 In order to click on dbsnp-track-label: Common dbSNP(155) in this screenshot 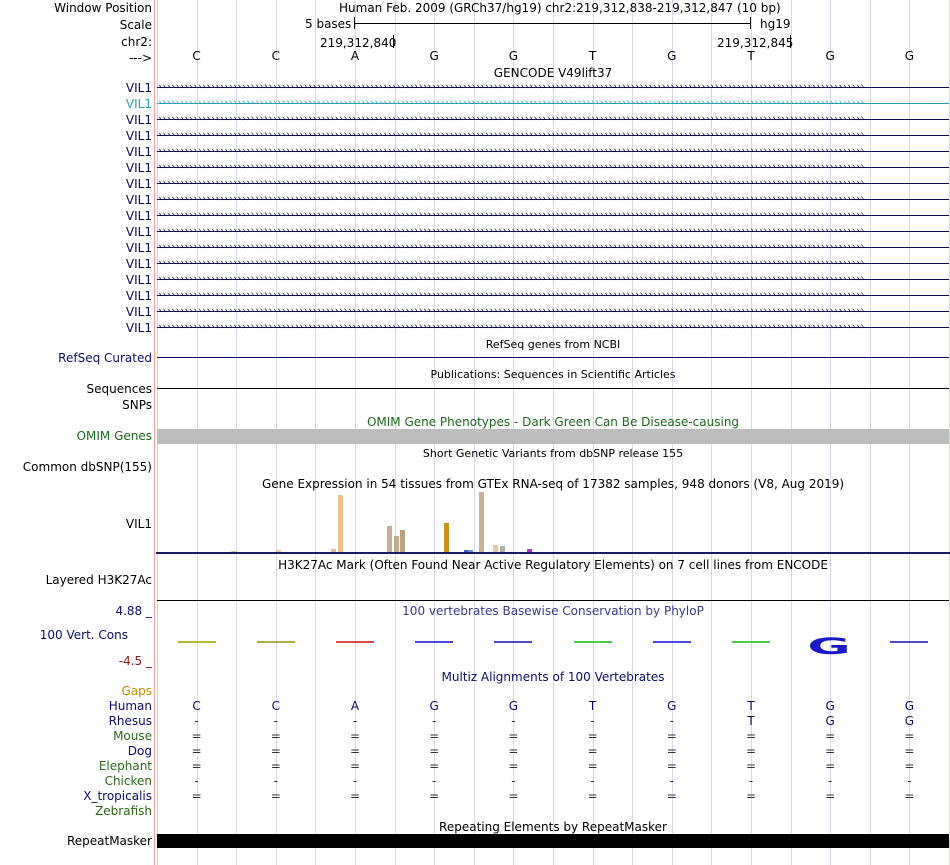, I will do `click(87, 467)`.